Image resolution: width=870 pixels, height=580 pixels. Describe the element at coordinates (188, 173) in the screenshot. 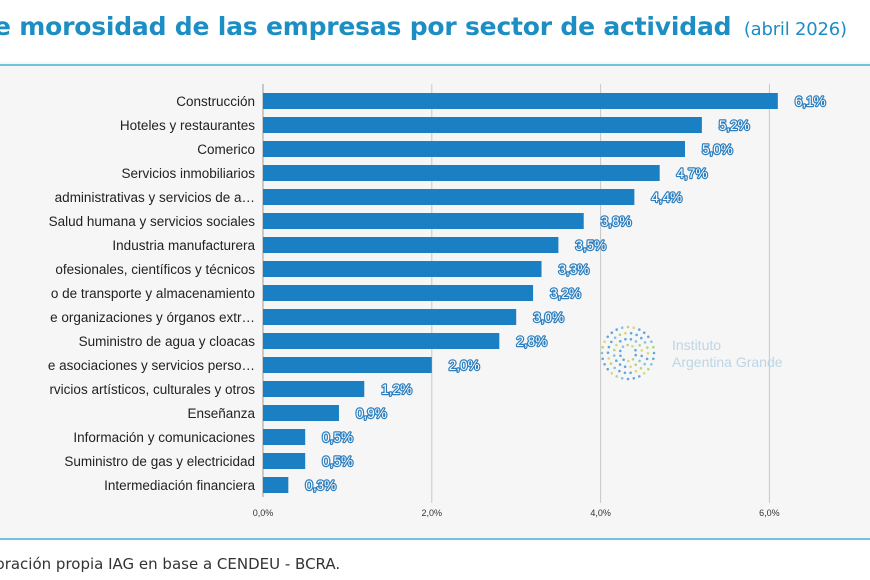

I see `category-label: Servicios inmobiliarios` at that location.